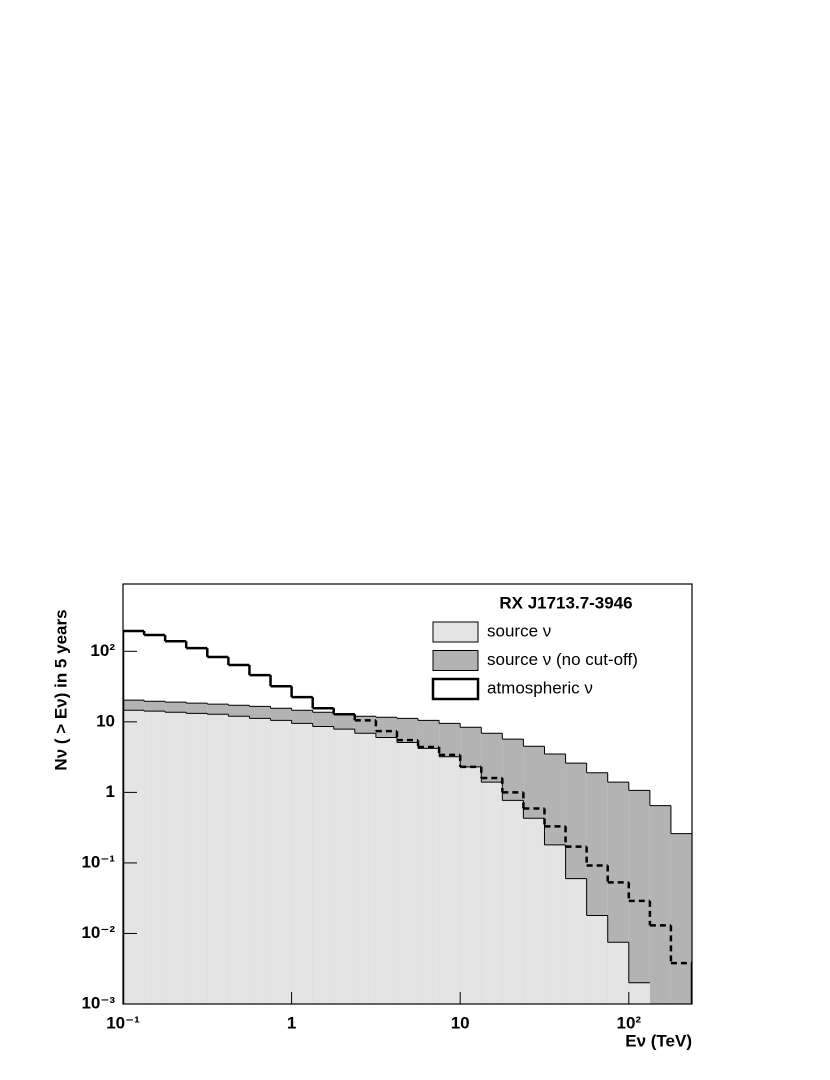  I want to click on y-axis-label: Nν ( > Eν) in 5 years, so click(60, 689).